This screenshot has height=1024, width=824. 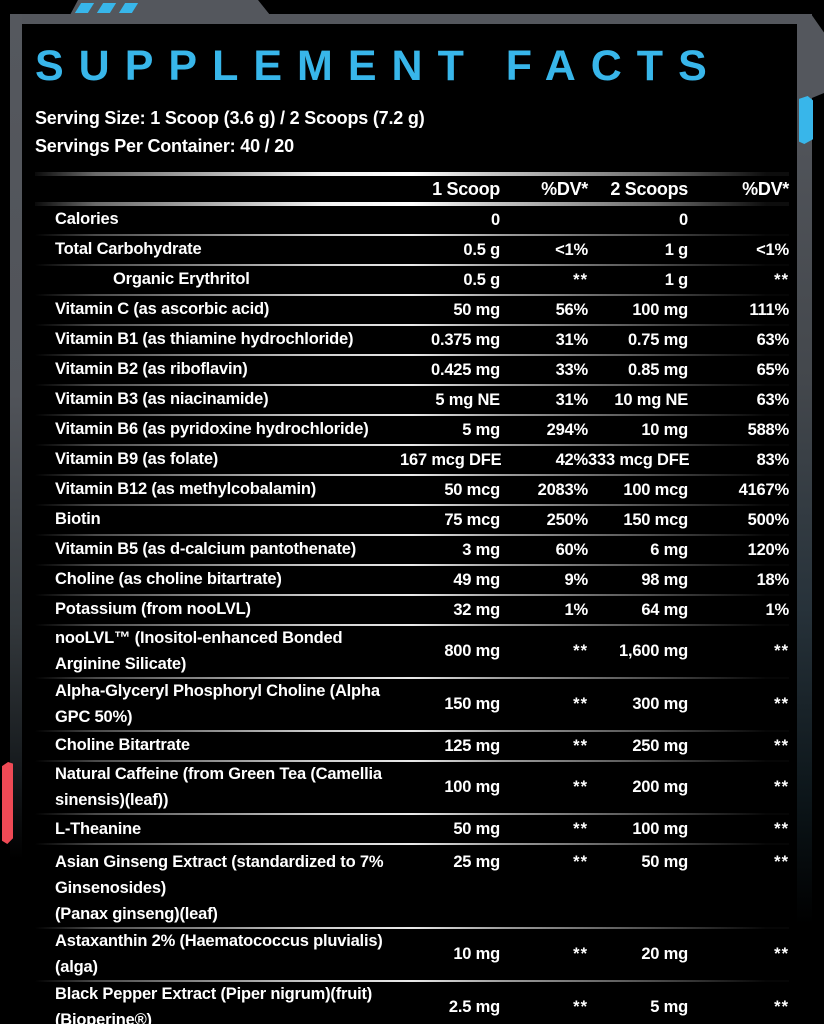 I want to click on table-row: Organic Erythritol 0.5 g ** 1 g **, so click(x=412, y=280).